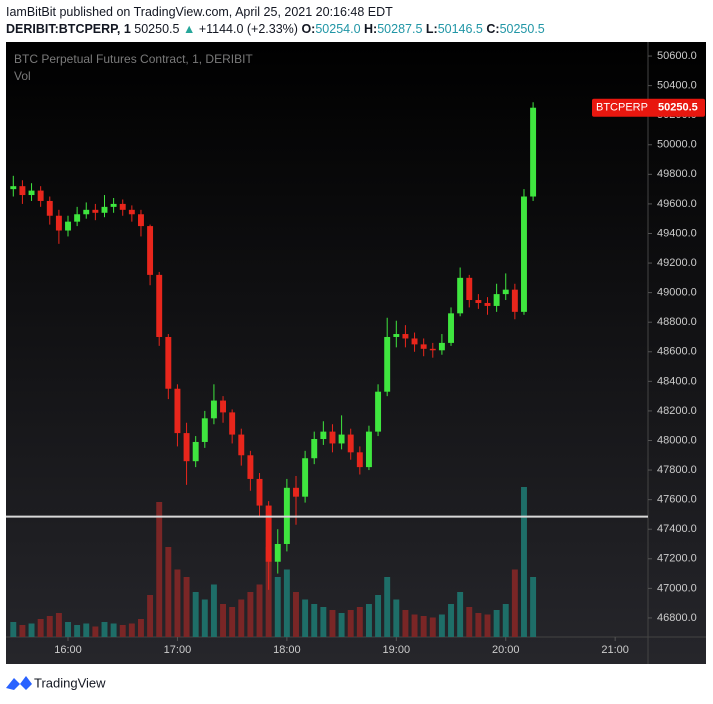  I want to click on price-tag-value: 50250.5, so click(678, 108).